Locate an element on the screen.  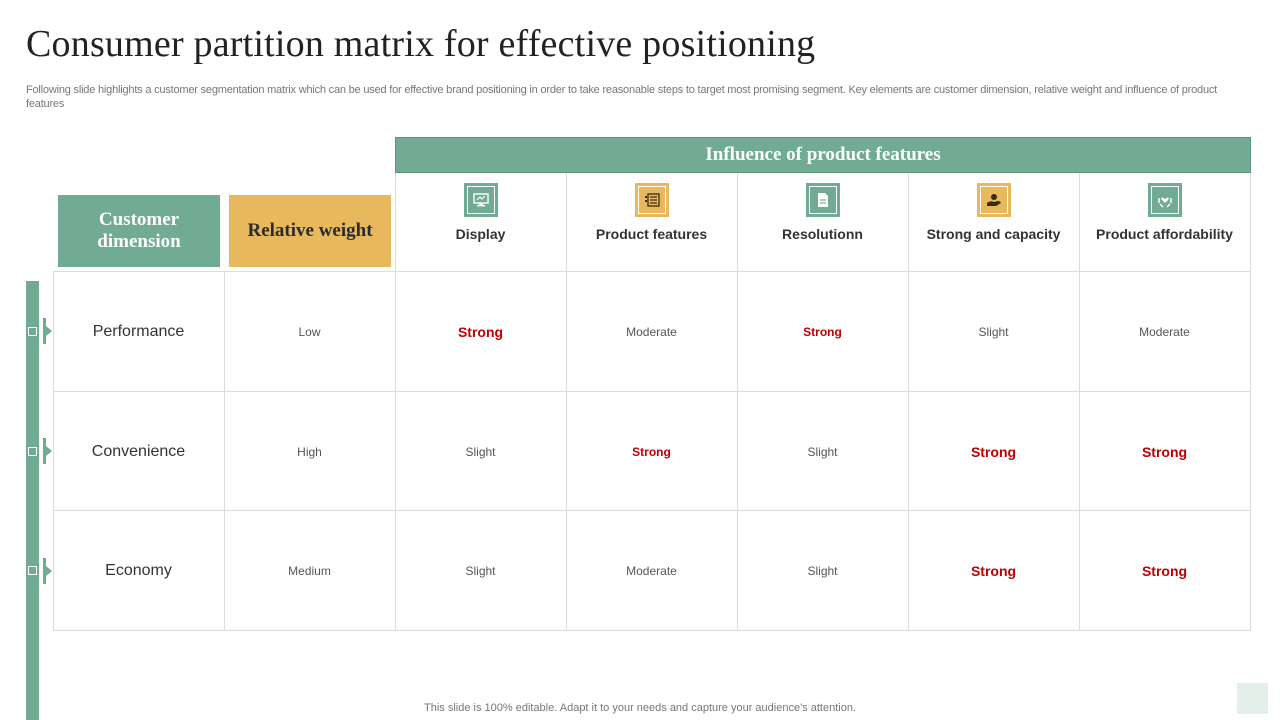
customer-dimension-header: Customer dimension is located at coordinates (139, 231).